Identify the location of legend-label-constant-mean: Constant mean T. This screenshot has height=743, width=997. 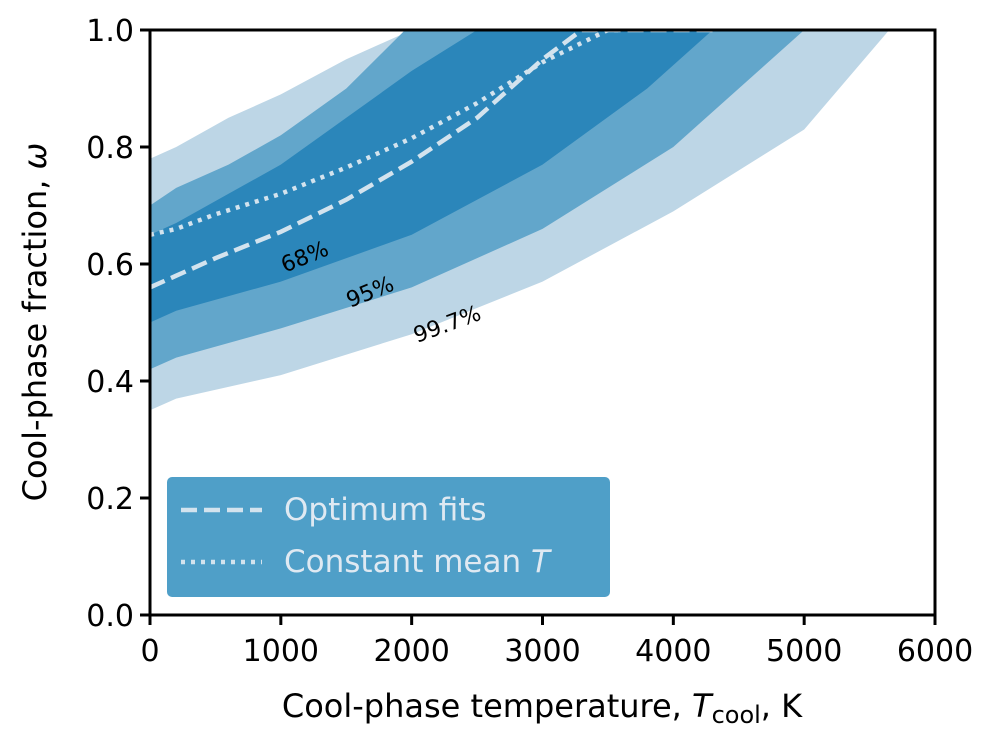
(418, 562).